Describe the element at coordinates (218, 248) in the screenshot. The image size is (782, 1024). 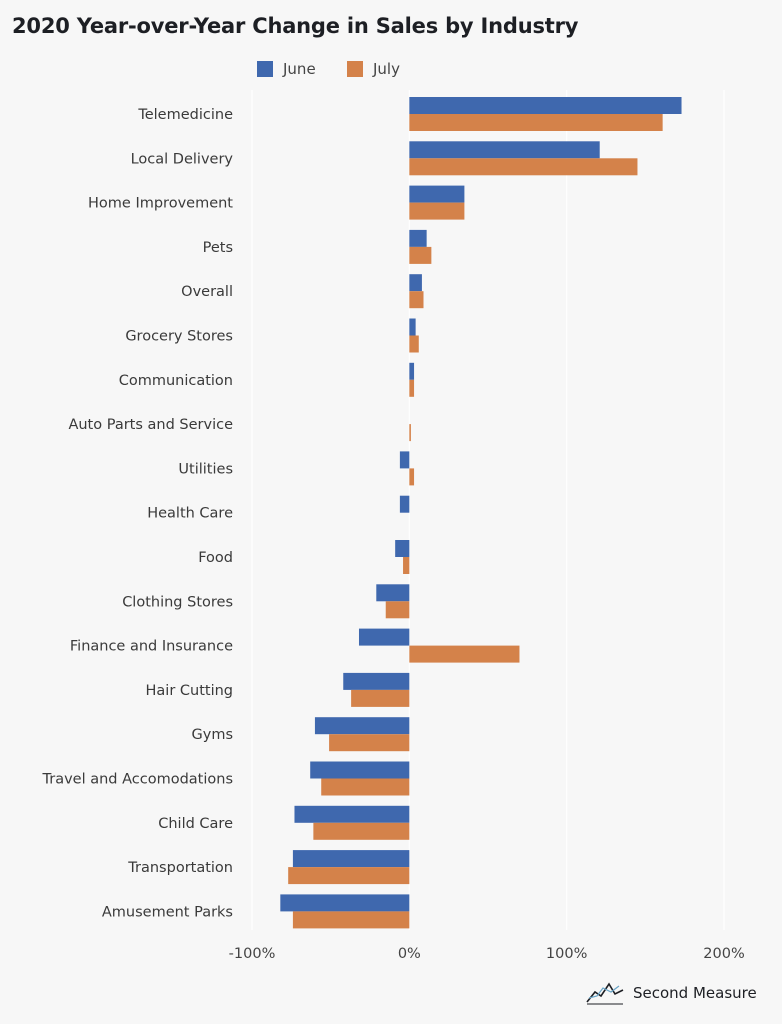
I see `category-label: Pets` at that location.